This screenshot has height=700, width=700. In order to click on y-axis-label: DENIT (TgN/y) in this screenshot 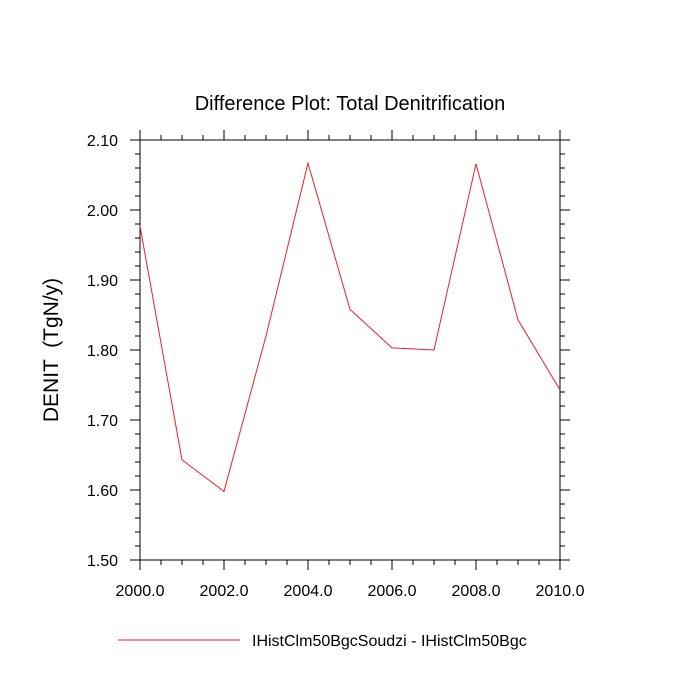, I will do `click(51, 350)`.